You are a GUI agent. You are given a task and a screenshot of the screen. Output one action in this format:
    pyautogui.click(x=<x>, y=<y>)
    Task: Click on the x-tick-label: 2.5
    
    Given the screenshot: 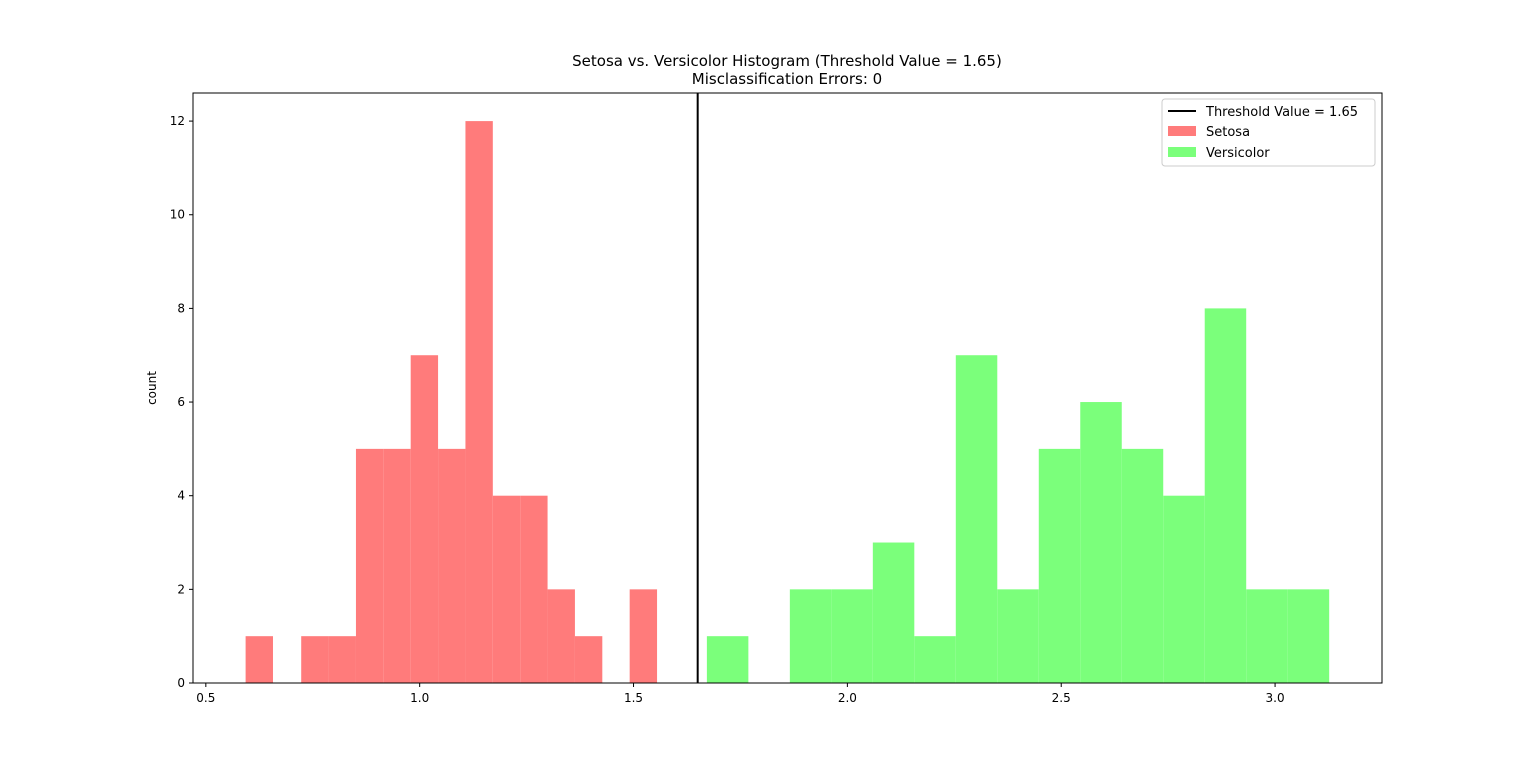 What is the action you would take?
    pyautogui.click(x=1061, y=698)
    